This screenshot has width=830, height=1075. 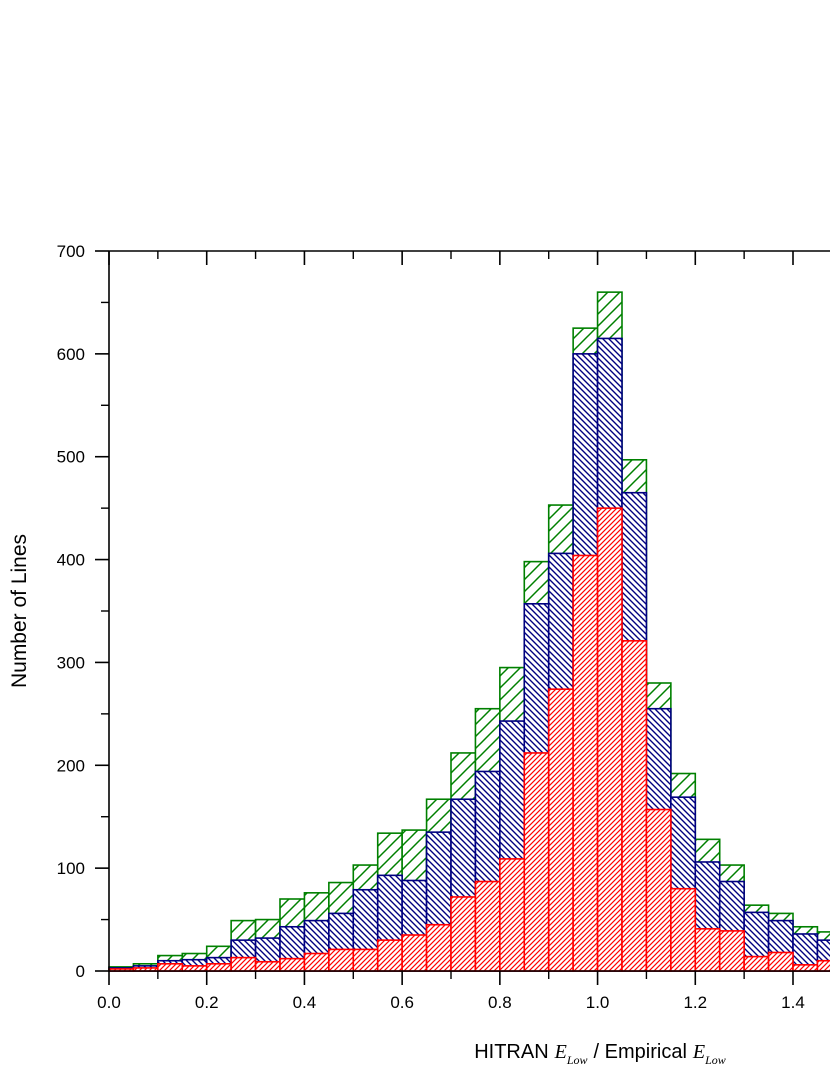 What do you see at coordinates (109, 1002) in the screenshot?
I see `x-tick-label: 0.0` at bounding box center [109, 1002].